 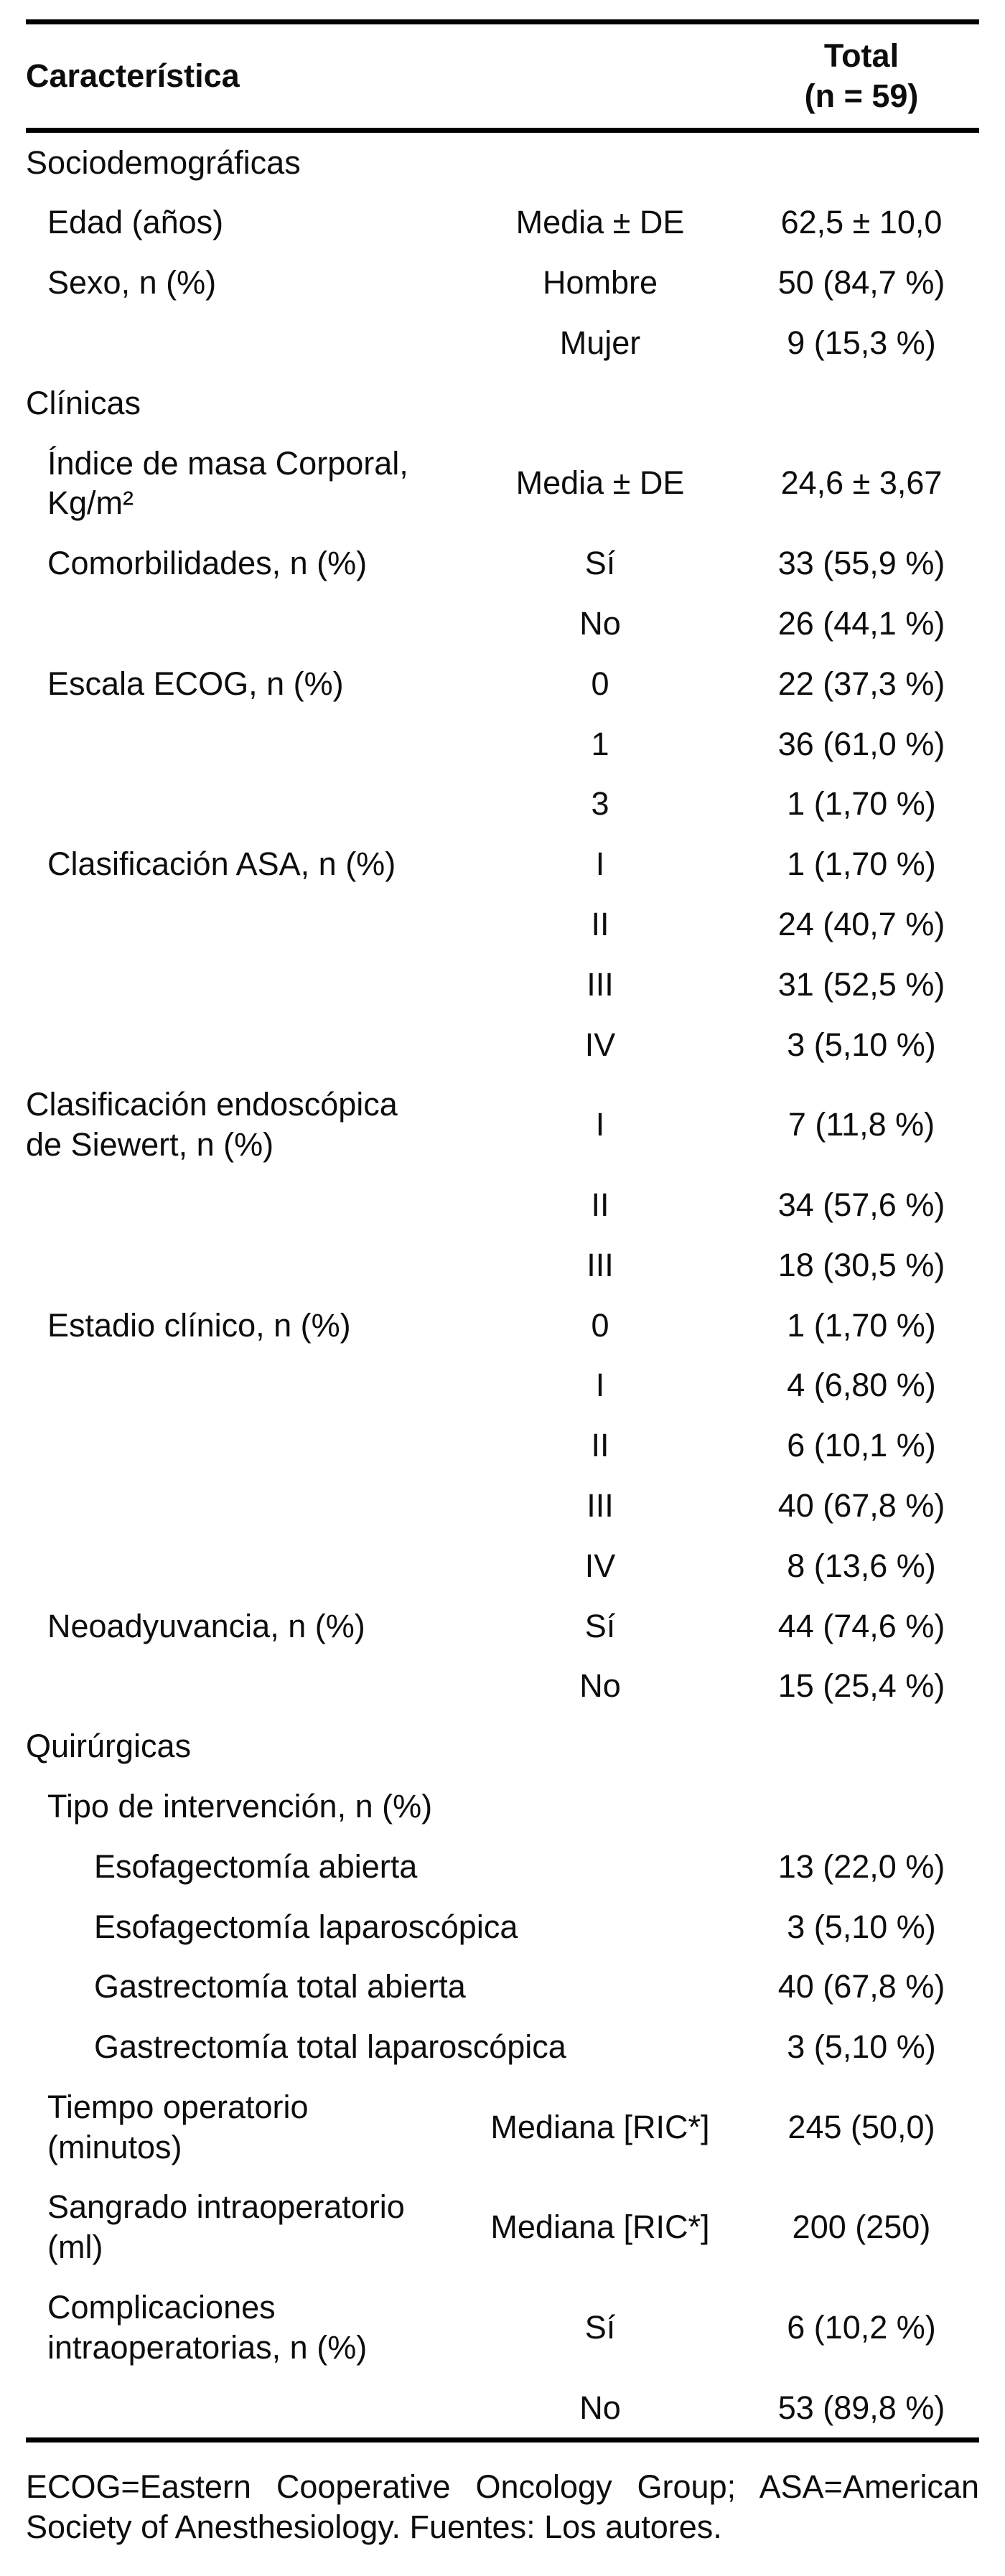 I want to click on table-row: I 4 (6,80 %), so click(x=502, y=1385).